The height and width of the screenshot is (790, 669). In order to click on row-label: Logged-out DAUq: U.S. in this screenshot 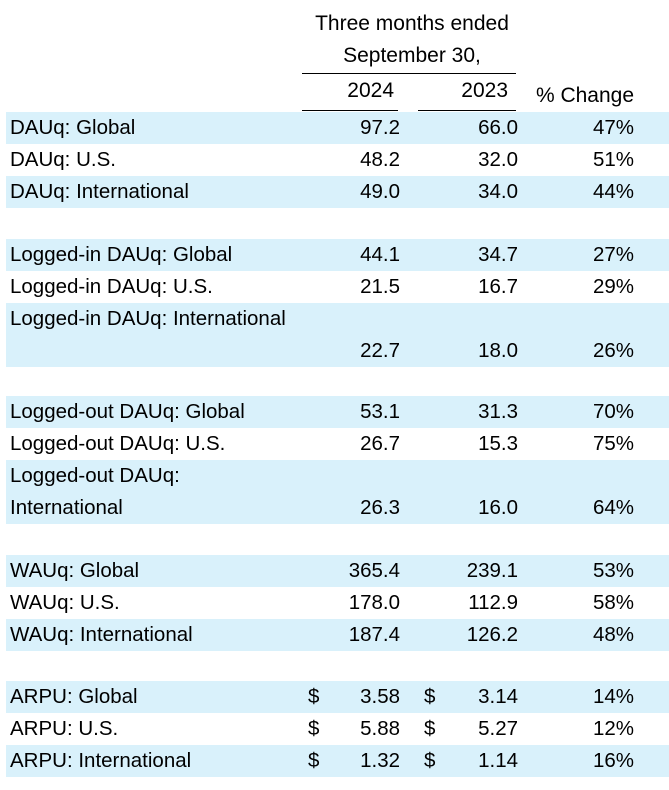, I will do `click(118, 443)`.